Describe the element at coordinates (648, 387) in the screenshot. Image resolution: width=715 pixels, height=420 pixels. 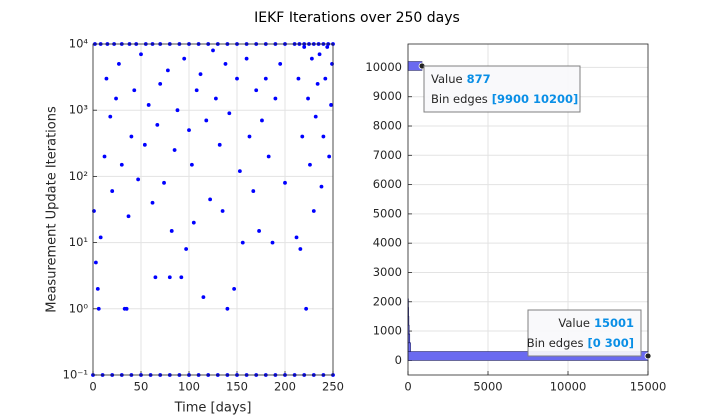
I see `x-tick-label: 15000` at that location.